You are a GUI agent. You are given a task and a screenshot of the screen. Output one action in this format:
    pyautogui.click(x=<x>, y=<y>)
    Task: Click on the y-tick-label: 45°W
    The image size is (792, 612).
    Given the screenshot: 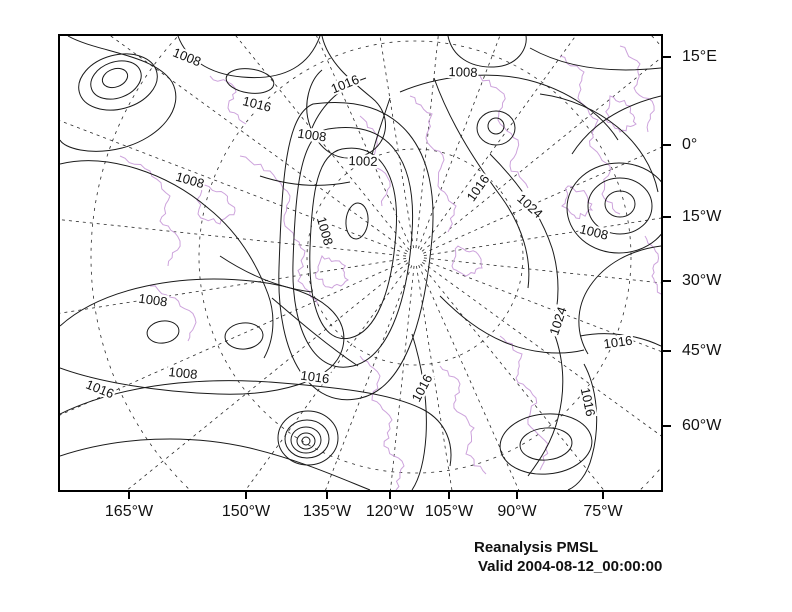 What is the action you would take?
    pyautogui.click(x=702, y=350)
    